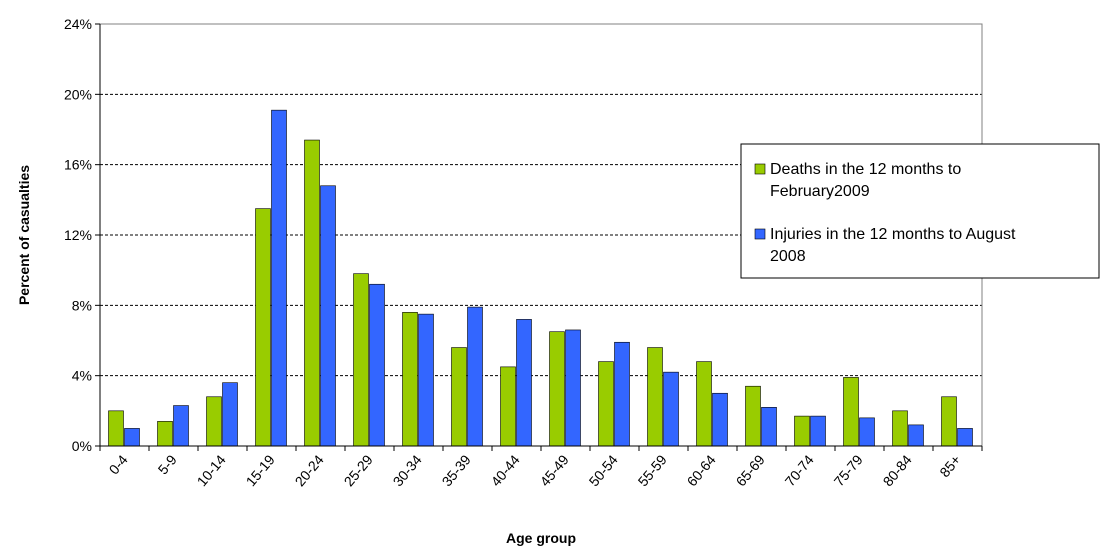 This screenshot has height=549, width=1103. I want to click on legend-label: Injuries in the 12 months to August 2008, so click(893, 245).